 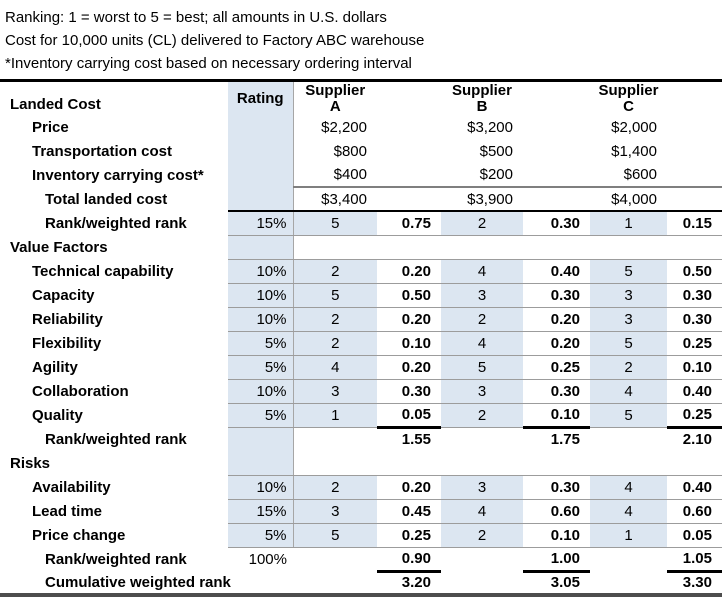 I want to click on supplier-b-amount: $3,200, so click(x=490, y=127).